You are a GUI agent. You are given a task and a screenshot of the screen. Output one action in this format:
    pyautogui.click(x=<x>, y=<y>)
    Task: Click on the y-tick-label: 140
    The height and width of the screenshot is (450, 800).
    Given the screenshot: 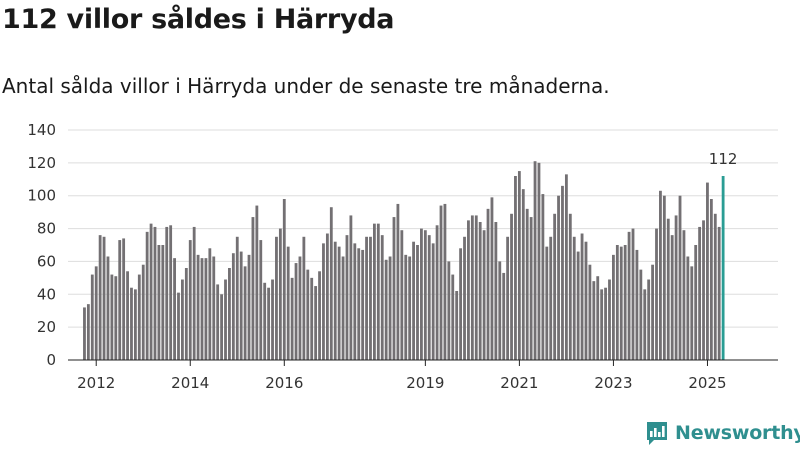 What is the action you would take?
    pyautogui.click(x=41, y=130)
    